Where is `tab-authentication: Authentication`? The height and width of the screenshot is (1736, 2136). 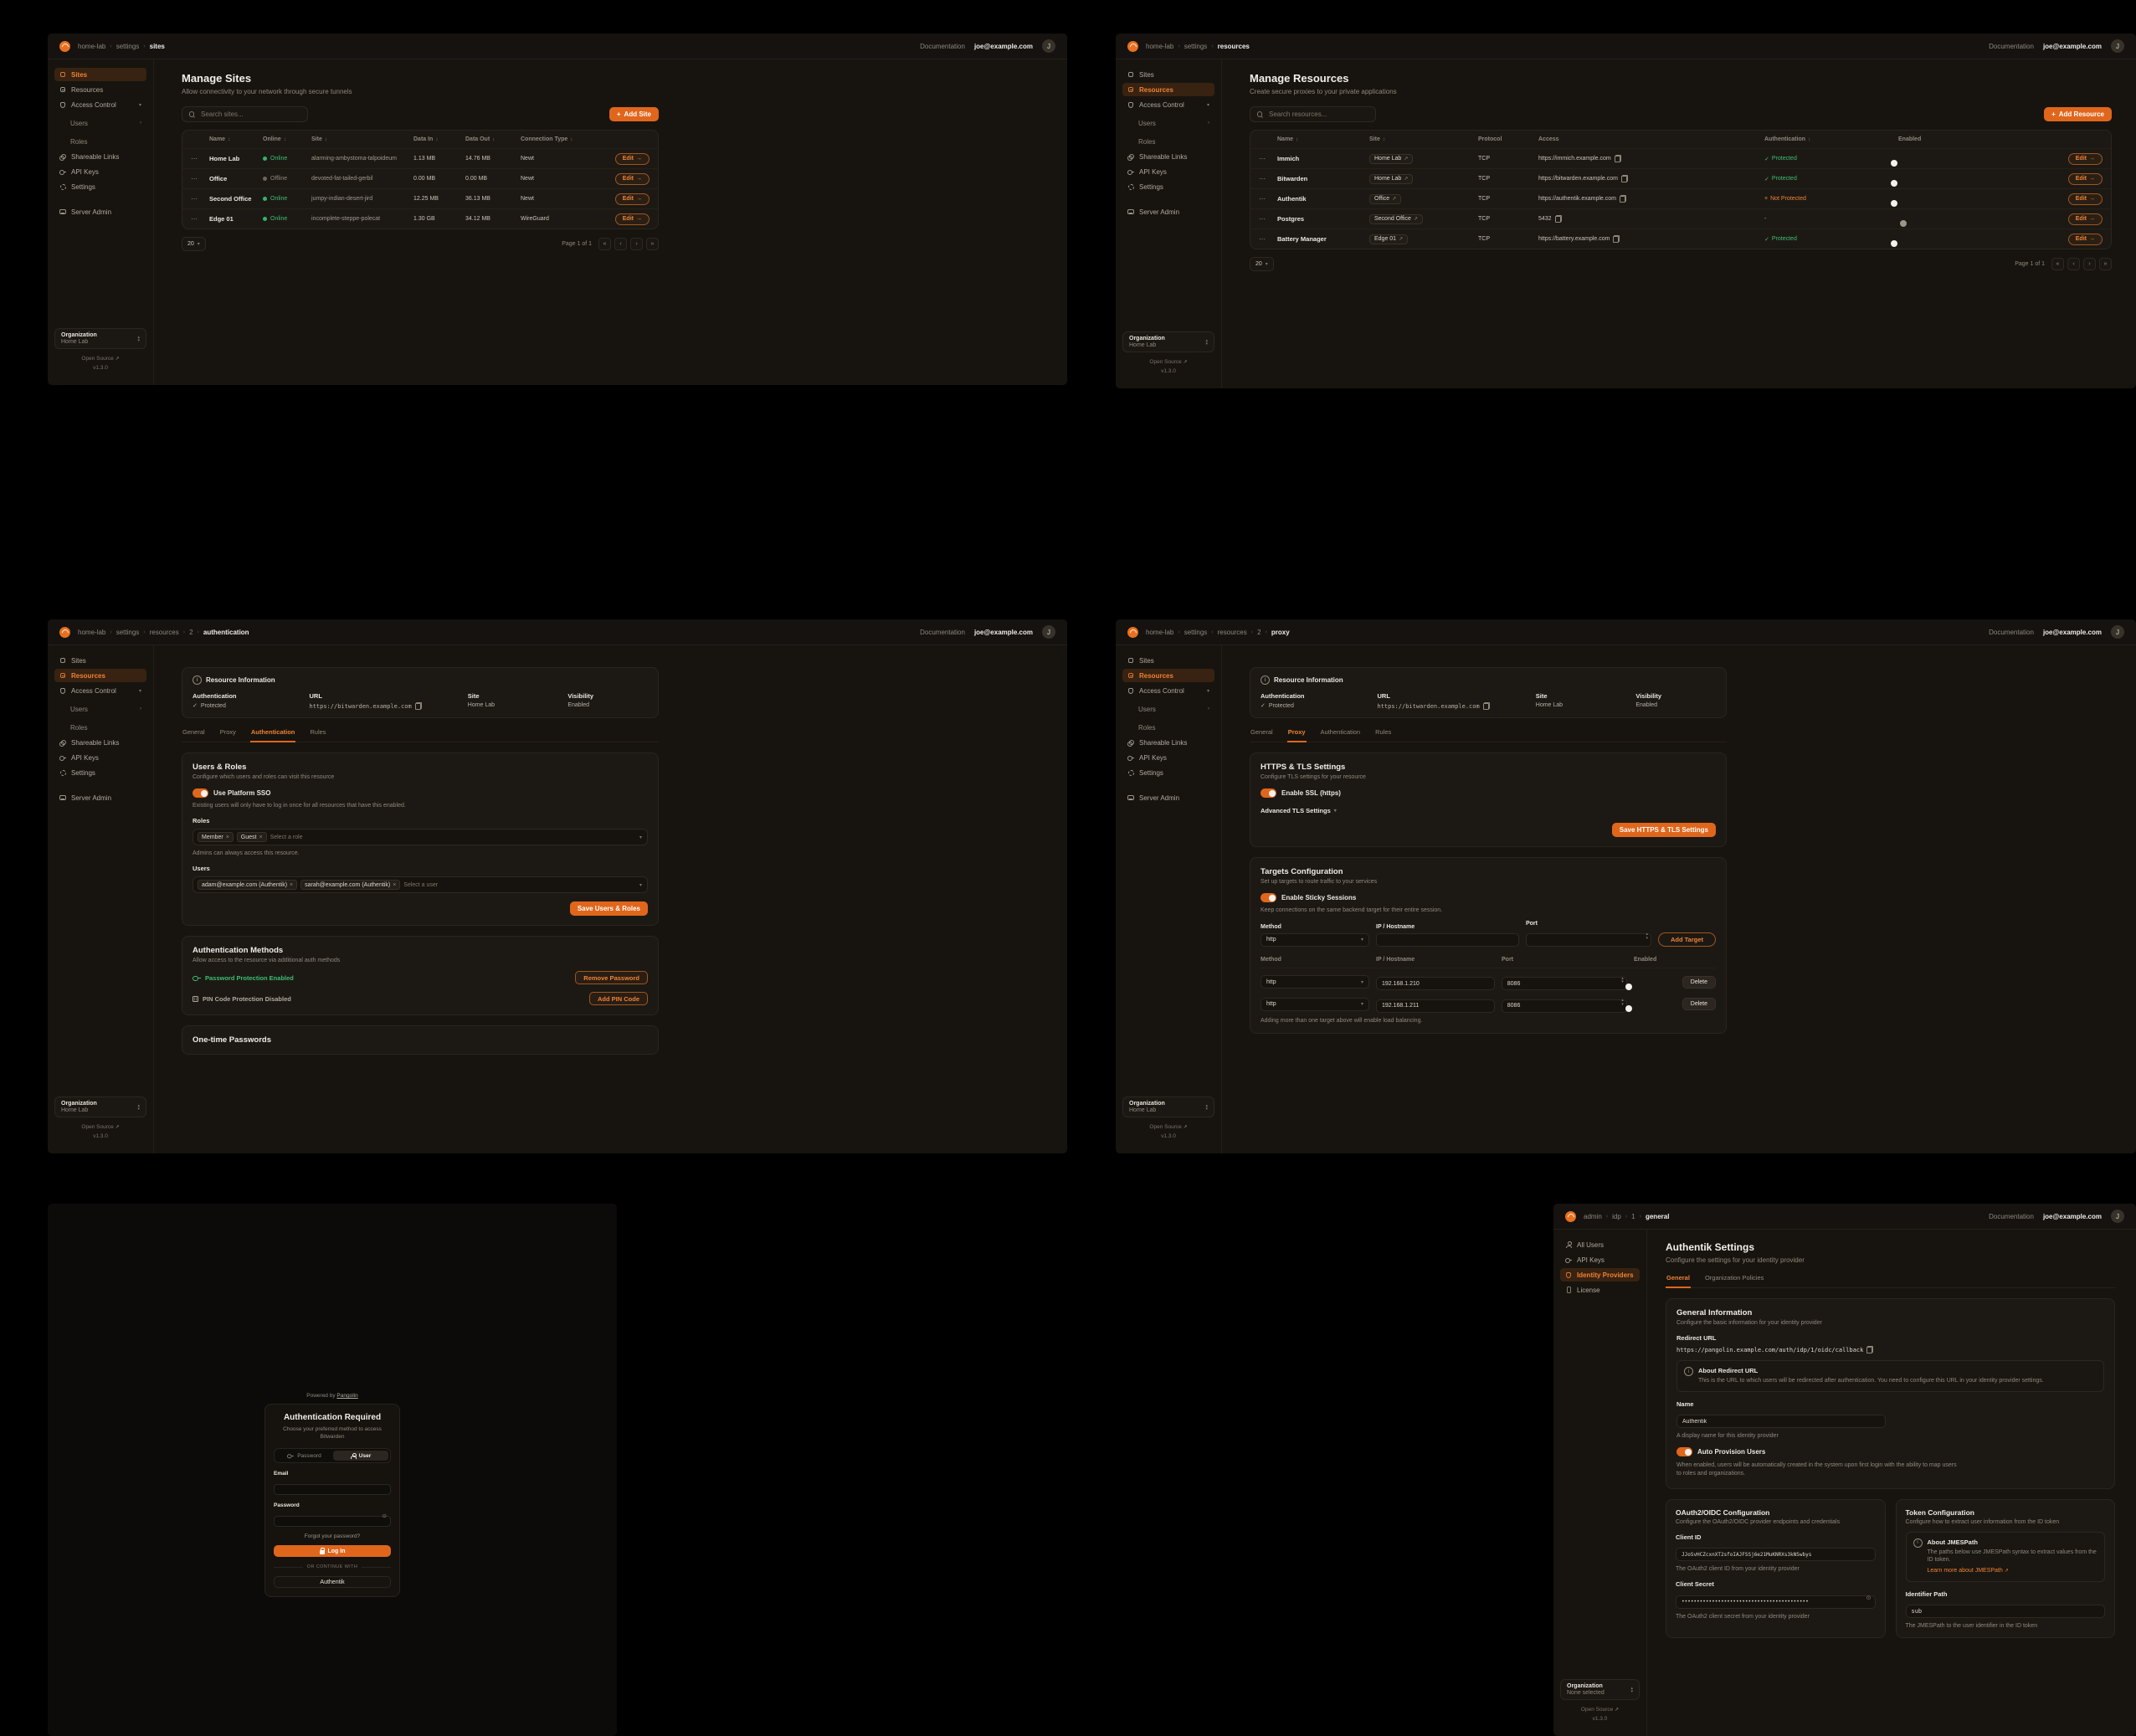
tab-authentication: Authentication is located at coordinates (1340, 732).